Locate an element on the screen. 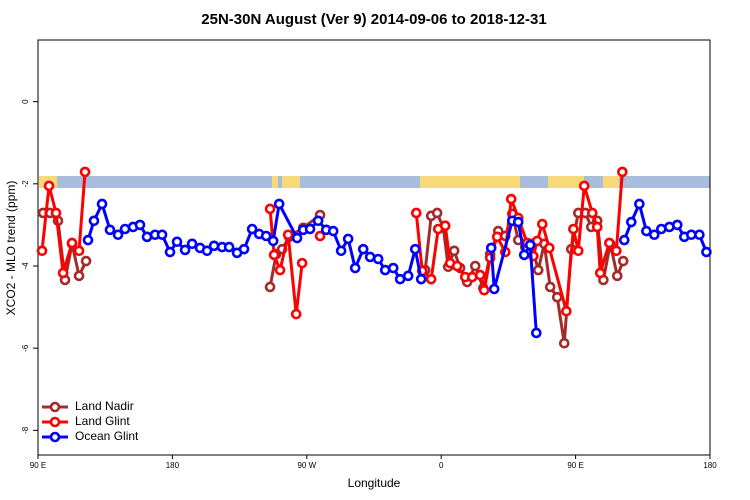 The image size is (750, 500). legend-label: Ocean Glint is located at coordinates (107, 436).